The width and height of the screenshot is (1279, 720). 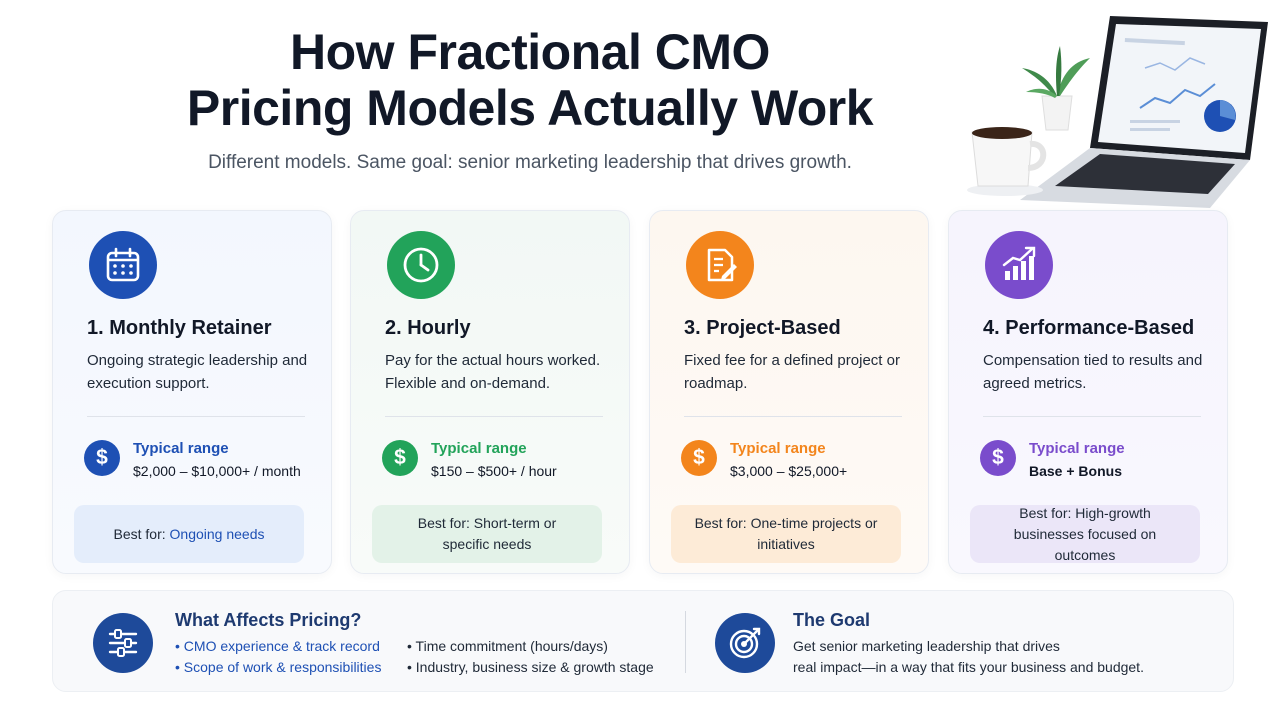 I want to click on range-value: $2,000 – $10,000+ / month, so click(x=217, y=471).